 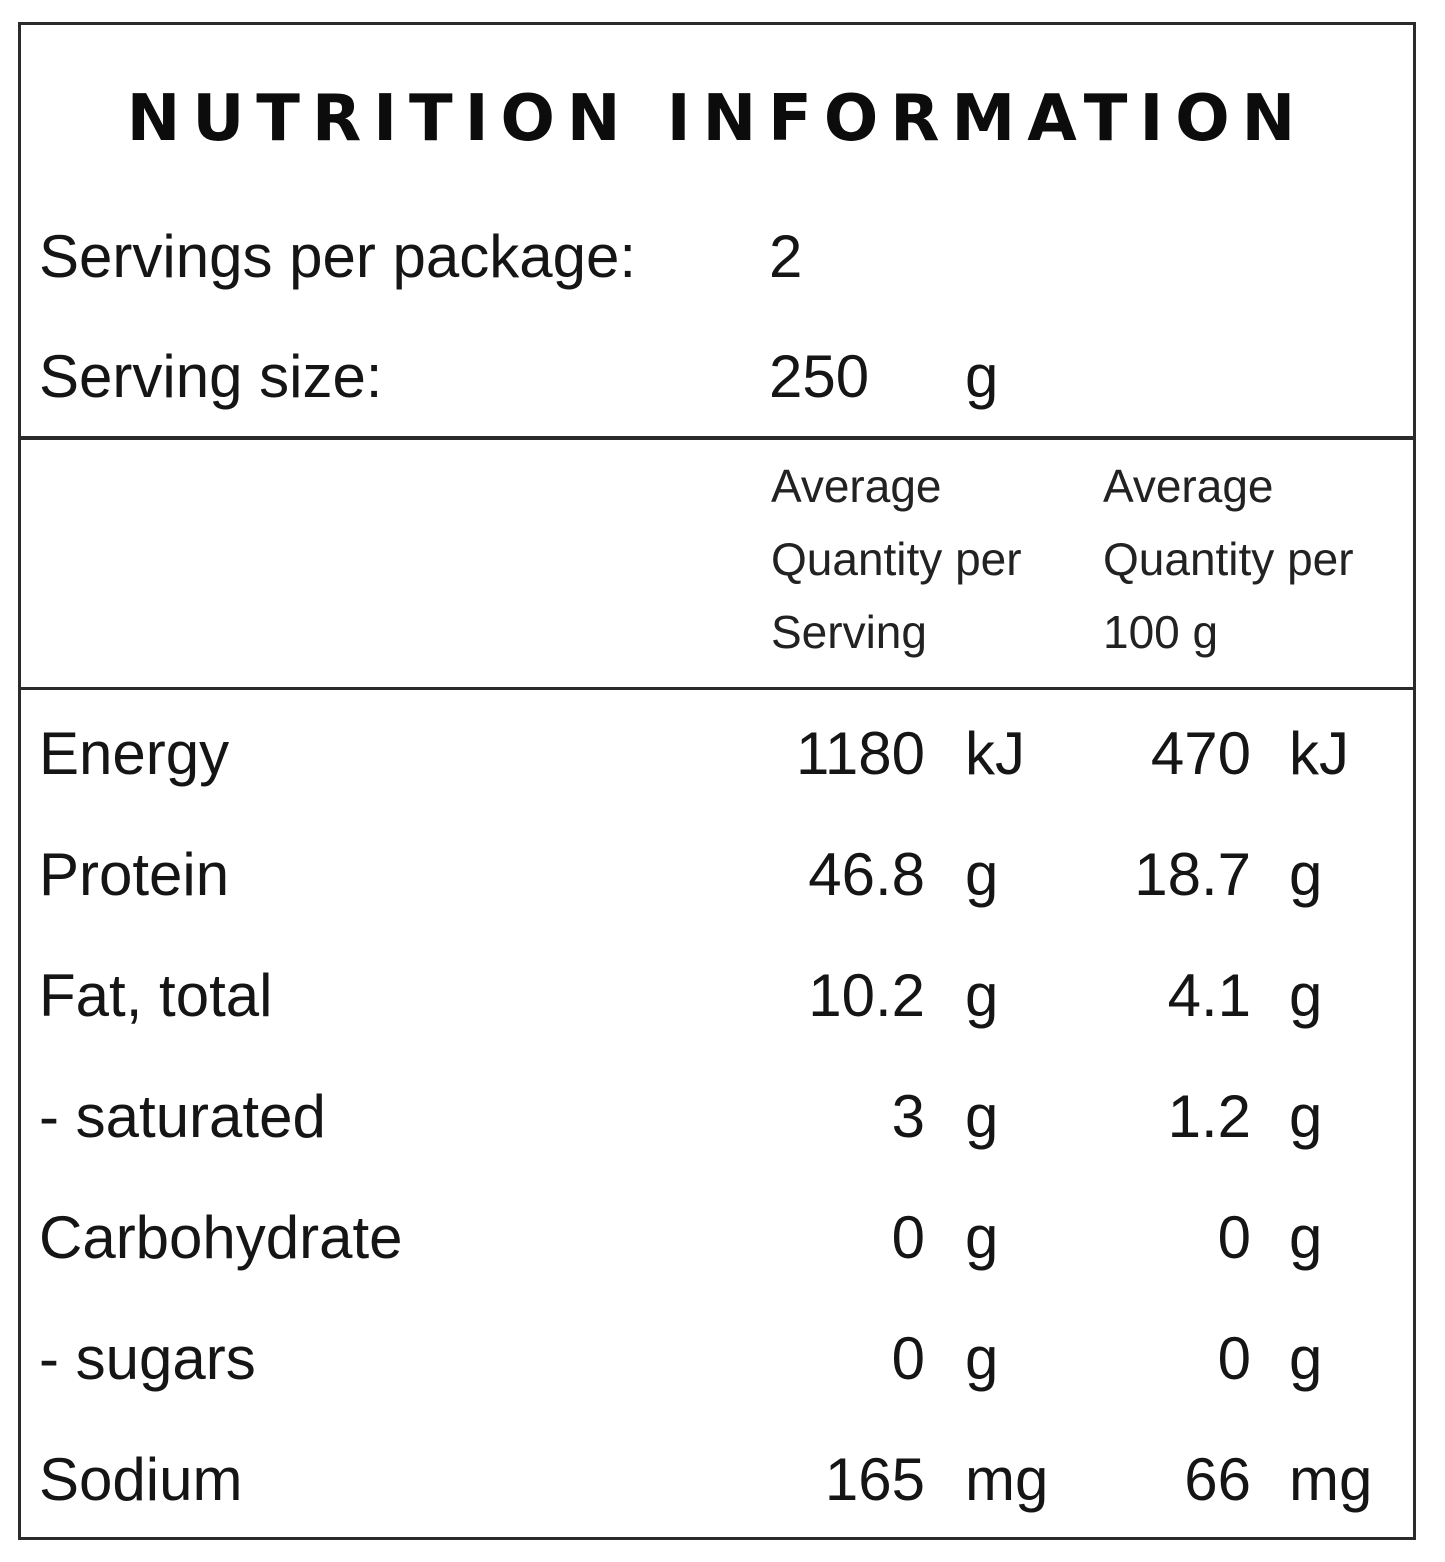 I want to click on serving-size-unit: g, so click(x=982, y=376).